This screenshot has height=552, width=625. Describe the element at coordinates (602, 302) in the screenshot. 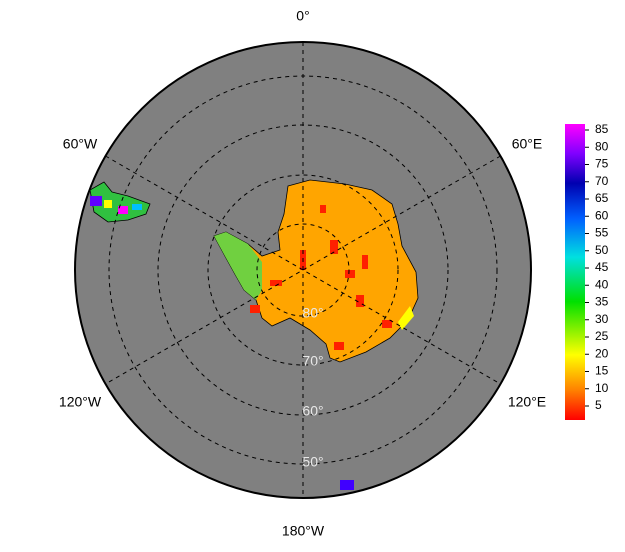

I see `colorbar-tick-label: 35` at that location.